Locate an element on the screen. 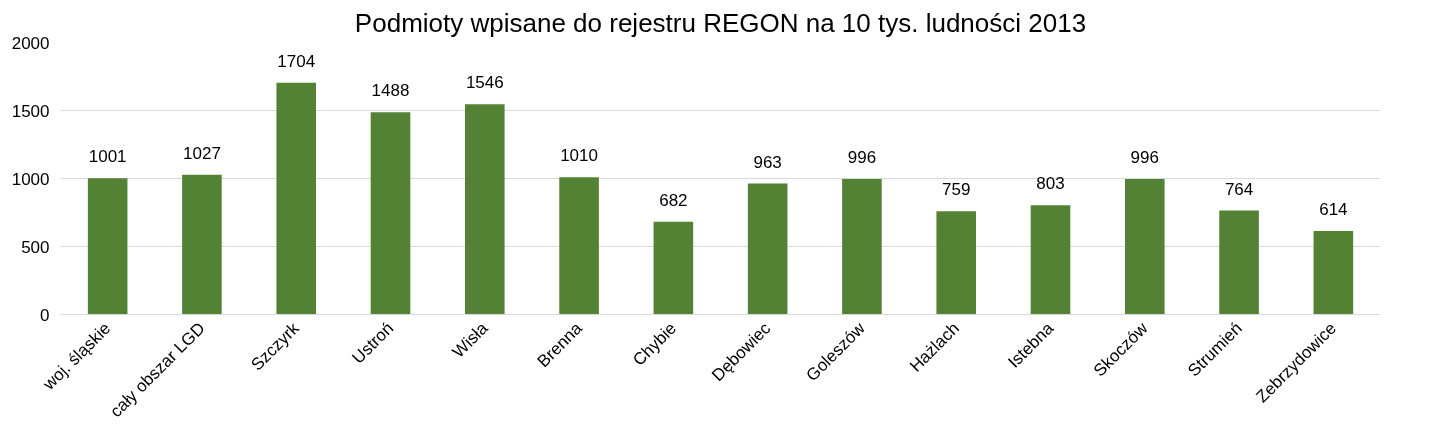  data-label: 764 is located at coordinates (1239, 189).